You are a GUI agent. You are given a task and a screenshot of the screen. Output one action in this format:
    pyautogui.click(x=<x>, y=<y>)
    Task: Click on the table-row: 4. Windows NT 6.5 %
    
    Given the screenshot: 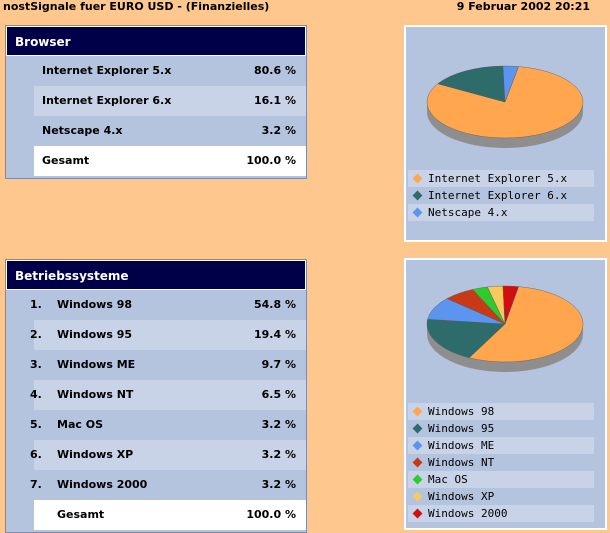 What is the action you would take?
    pyautogui.click(x=168, y=395)
    